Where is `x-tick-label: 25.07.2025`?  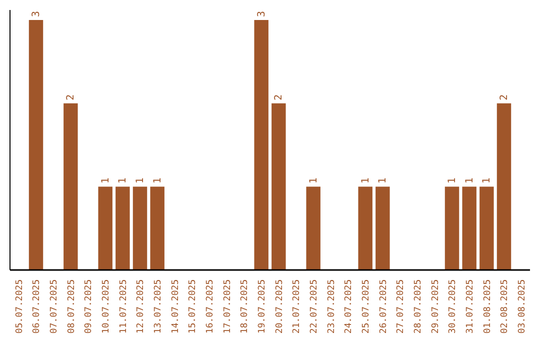 x-tick-label: 25.07.2025 is located at coordinates (366, 306).